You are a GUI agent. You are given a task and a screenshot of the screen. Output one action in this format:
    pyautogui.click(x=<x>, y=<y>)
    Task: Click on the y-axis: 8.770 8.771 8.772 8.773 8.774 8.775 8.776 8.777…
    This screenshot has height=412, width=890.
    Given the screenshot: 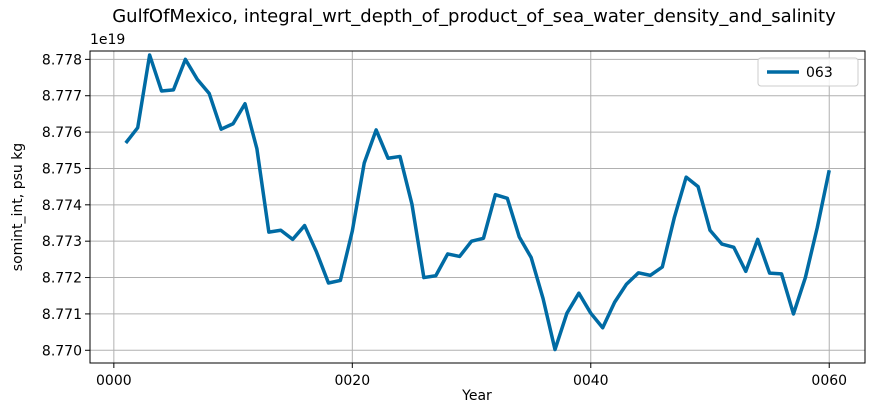 What is the action you would take?
    pyautogui.click(x=66, y=205)
    